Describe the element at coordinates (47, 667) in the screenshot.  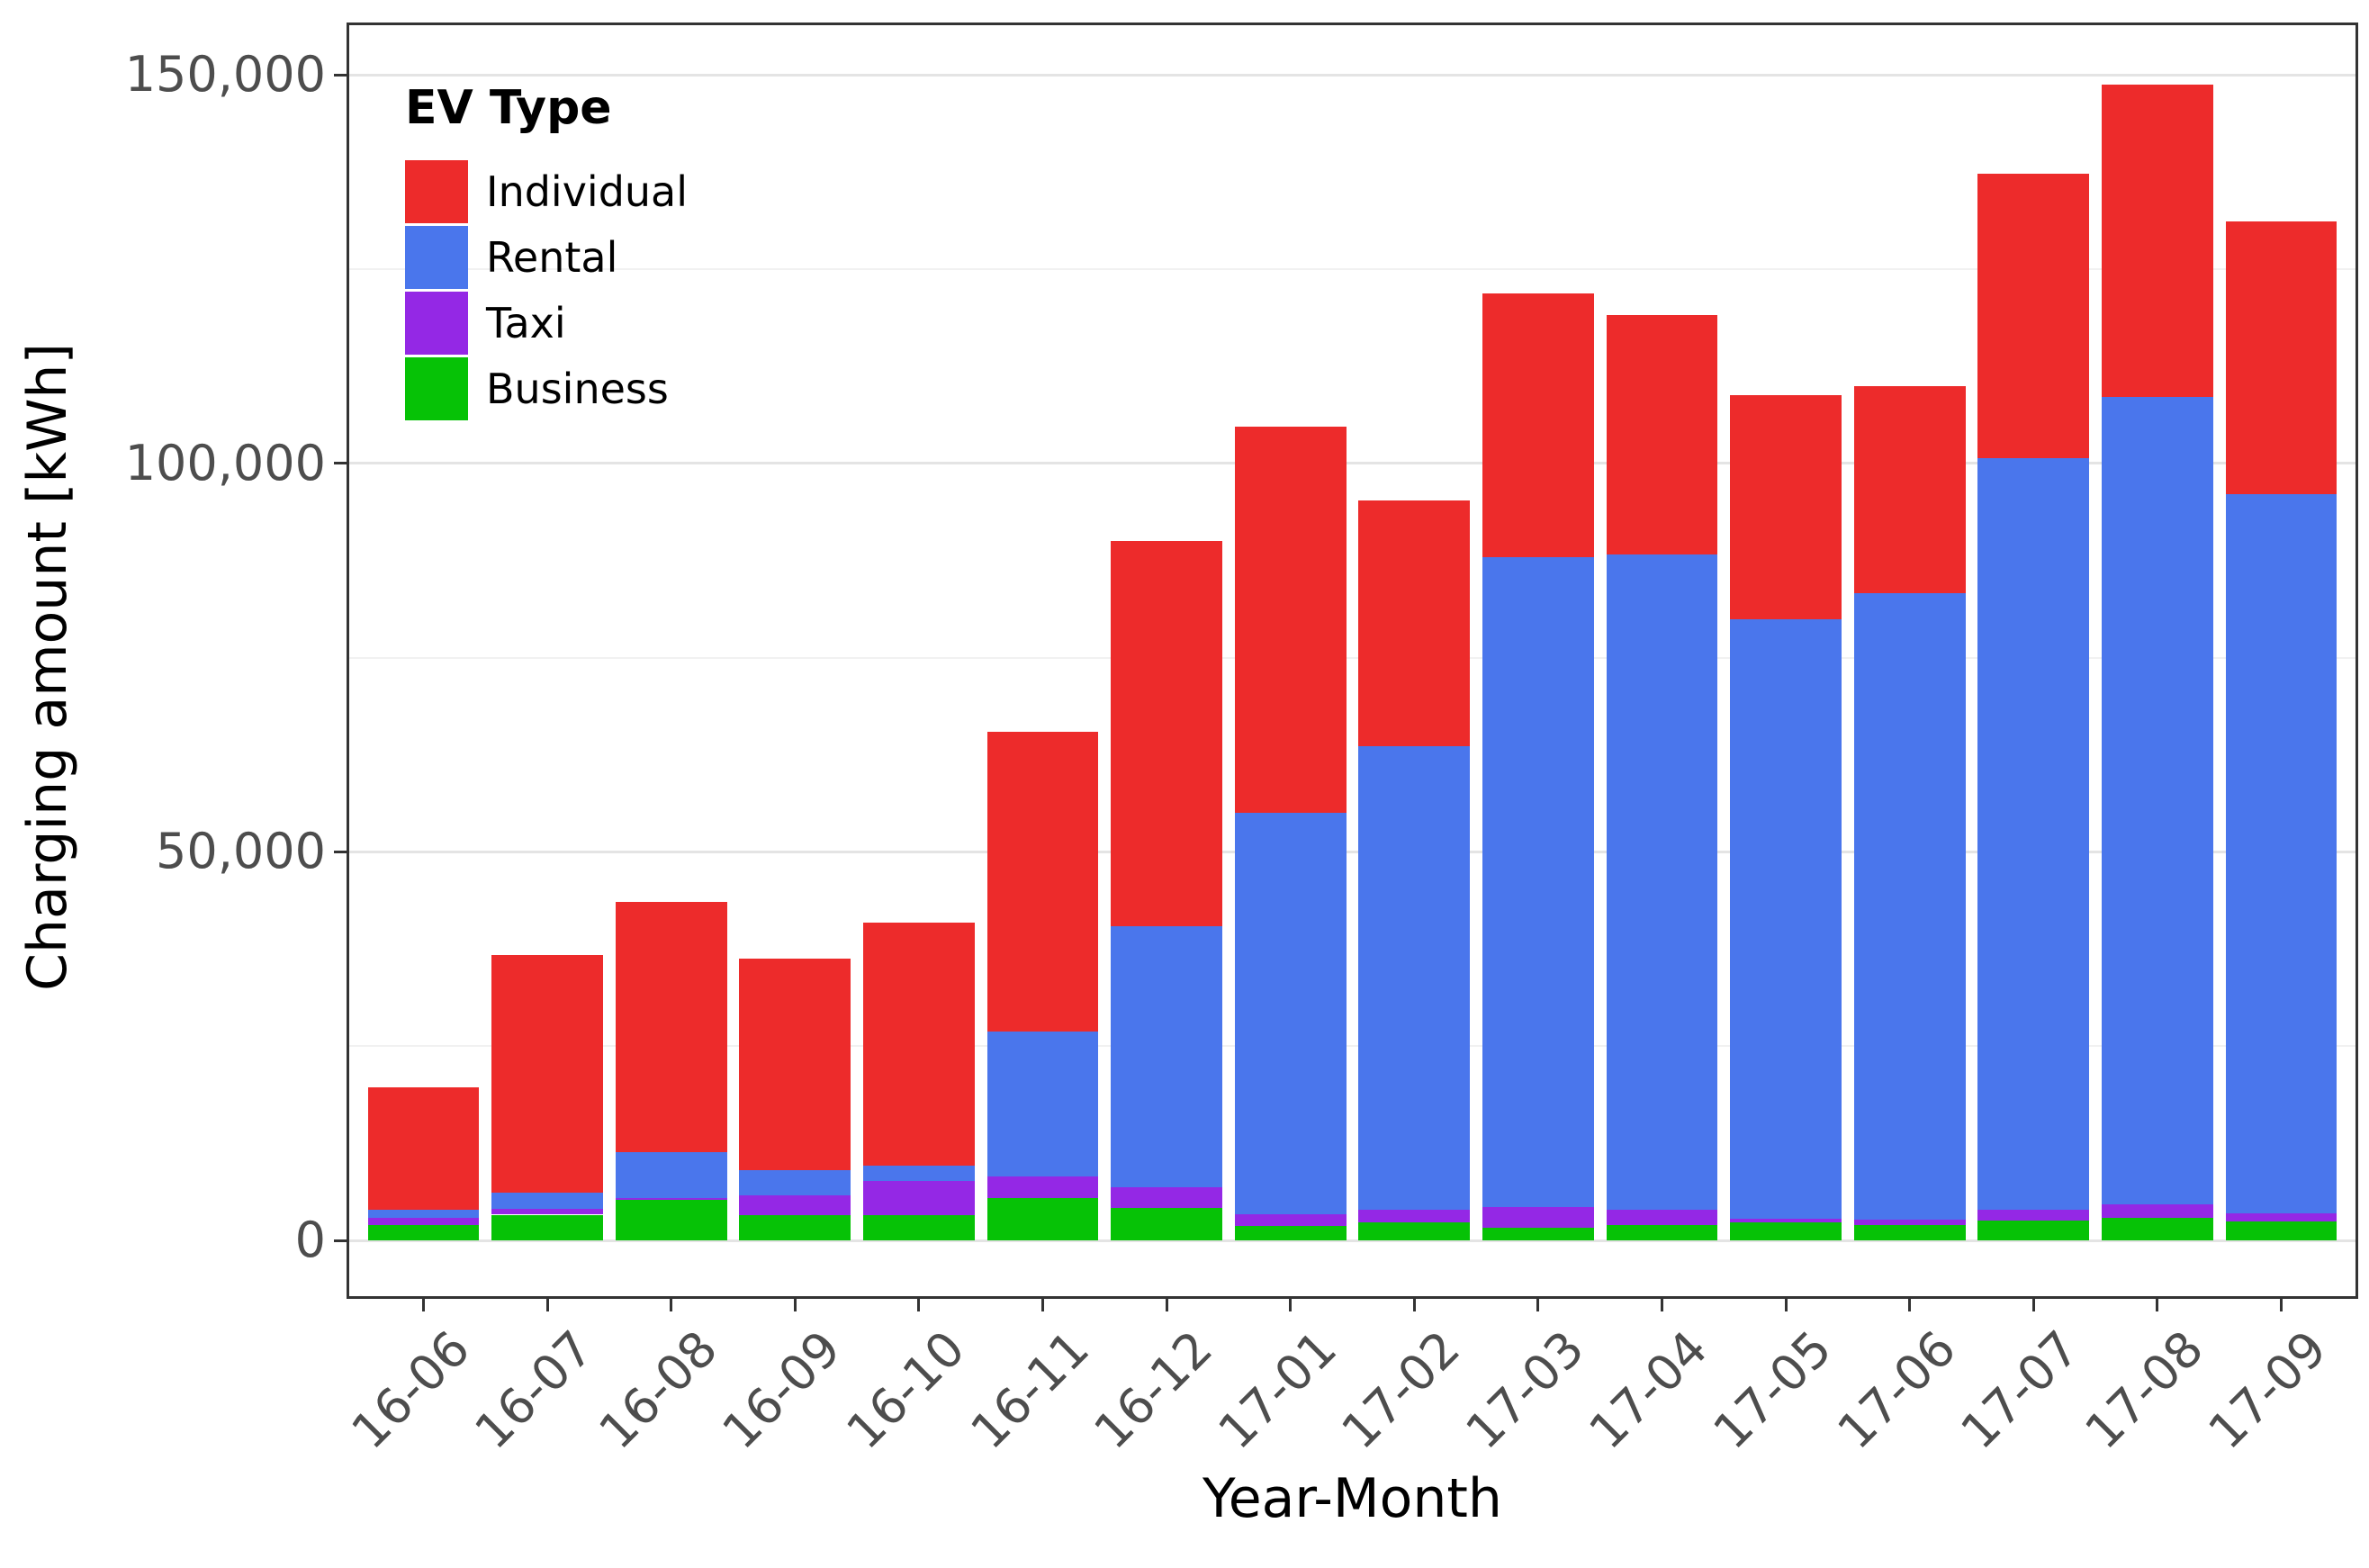
I see `y-axis-title: Charging amount [kWh]` at that location.